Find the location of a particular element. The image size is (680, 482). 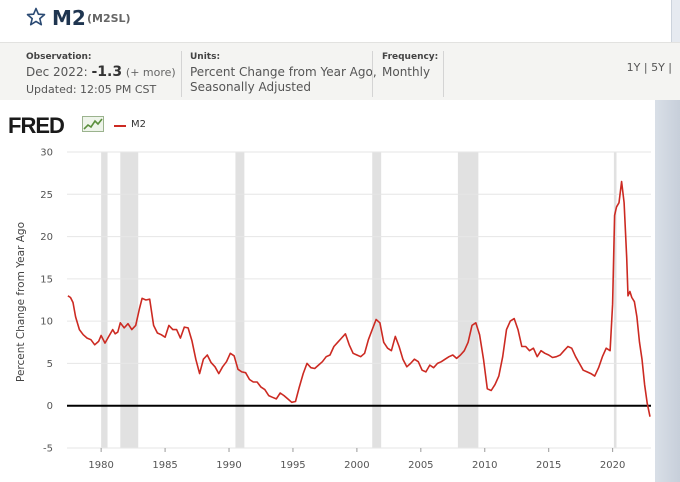

x-tick-label: 1985 is located at coordinates (164, 465).